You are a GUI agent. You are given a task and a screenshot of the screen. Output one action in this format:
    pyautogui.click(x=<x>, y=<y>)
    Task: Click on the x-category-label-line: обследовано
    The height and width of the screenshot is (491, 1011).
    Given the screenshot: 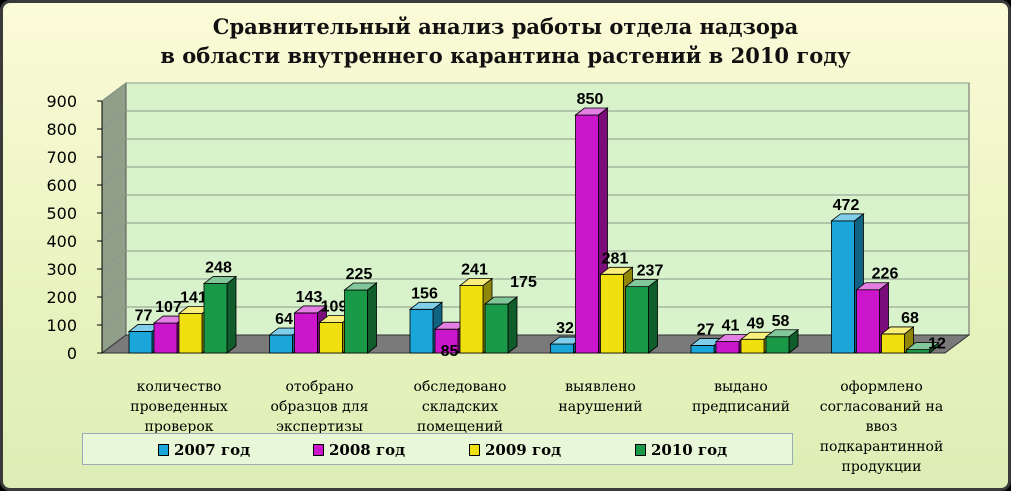 What is the action you would take?
    pyautogui.click(x=460, y=387)
    